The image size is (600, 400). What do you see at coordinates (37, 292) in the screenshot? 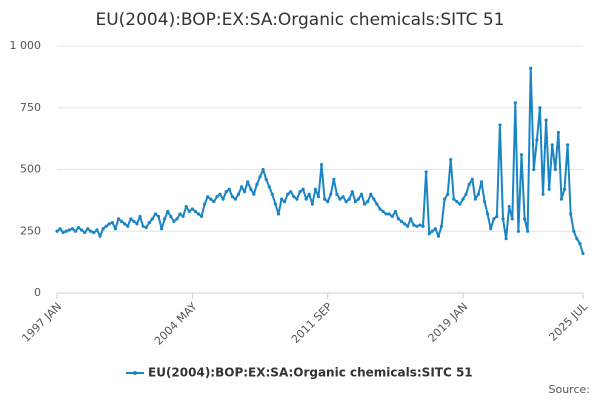
I see `y-tick-label: 0` at bounding box center [37, 292].